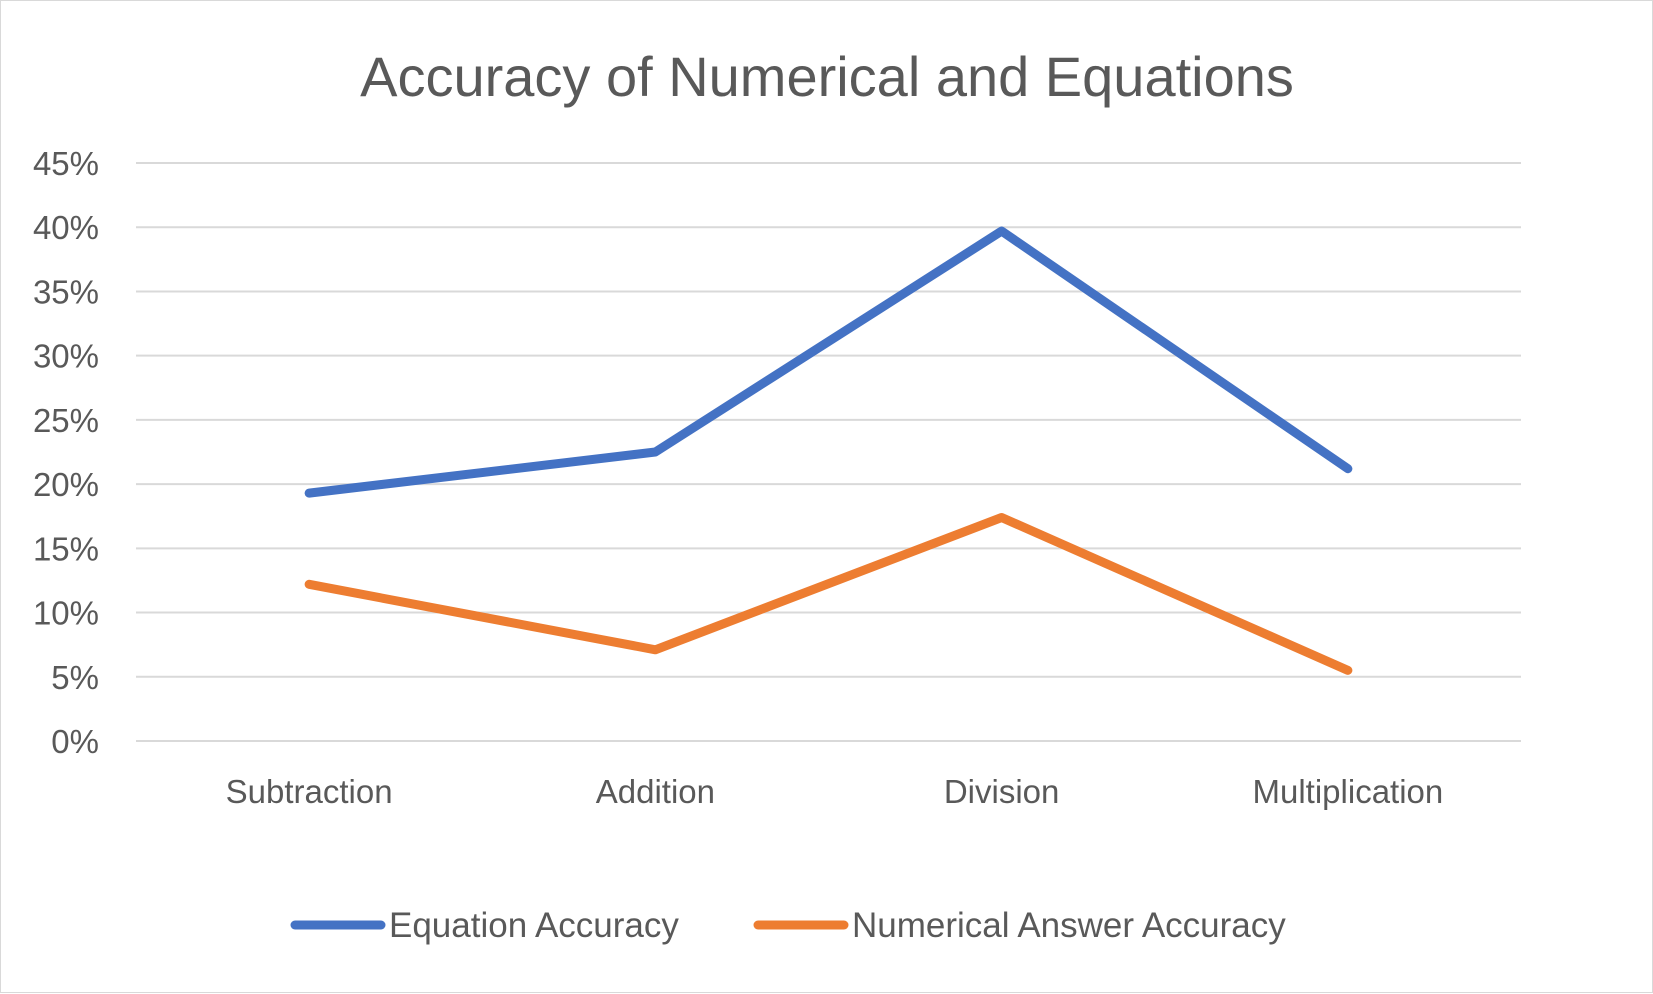 This screenshot has height=994, width=1653. Describe the element at coordinates (66, 613) in the screenshot. I see `y-tick-label: 10%` at that location.